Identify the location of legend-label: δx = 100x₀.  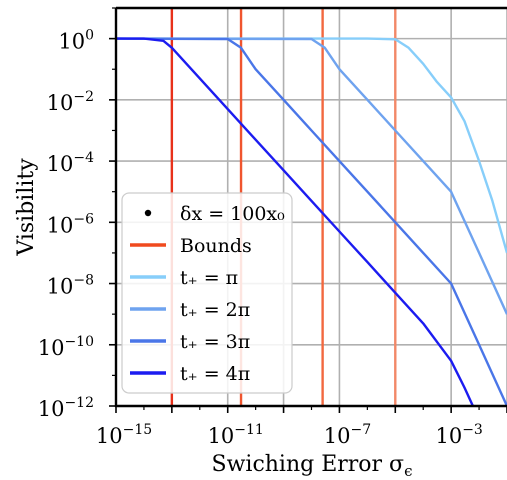
(232, 214).